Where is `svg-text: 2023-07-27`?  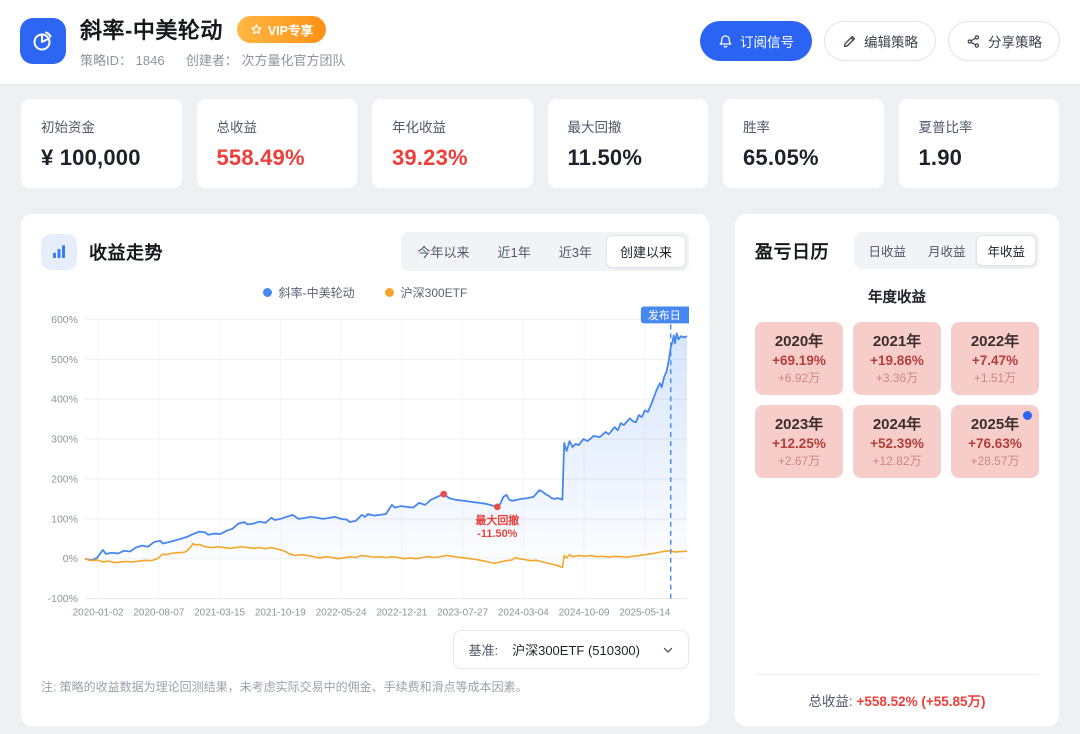
svg-text: 2023-07-27 is located at coordinates (462, 613).